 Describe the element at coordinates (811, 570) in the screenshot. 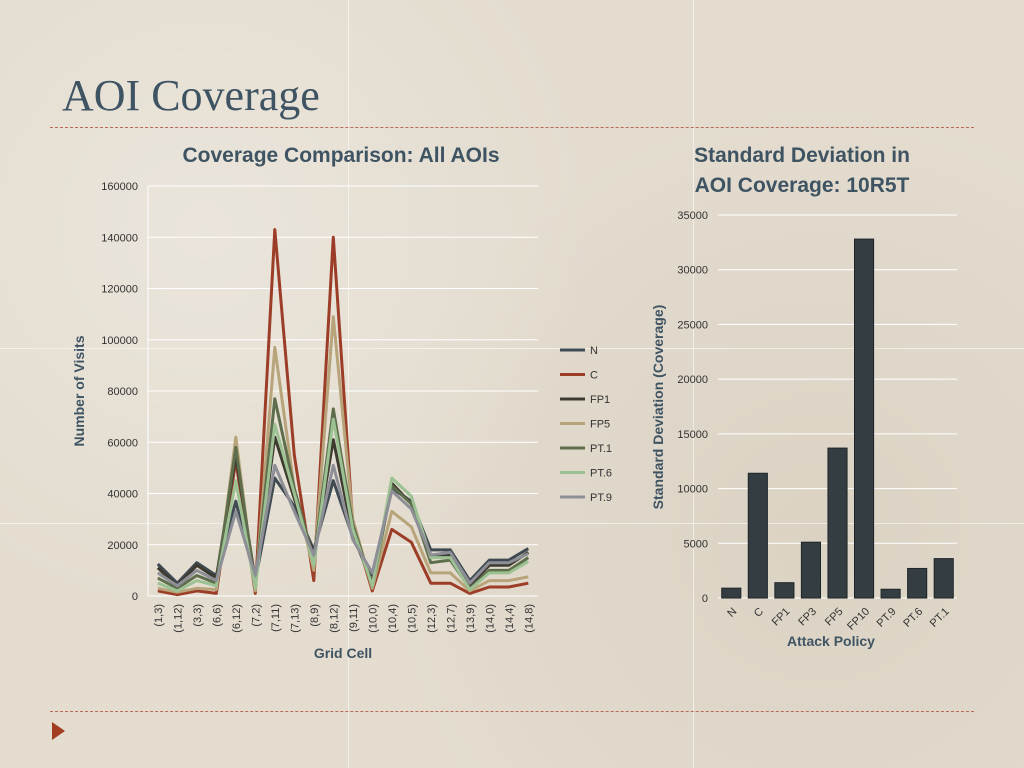

I see `bar-fp3` at that location.